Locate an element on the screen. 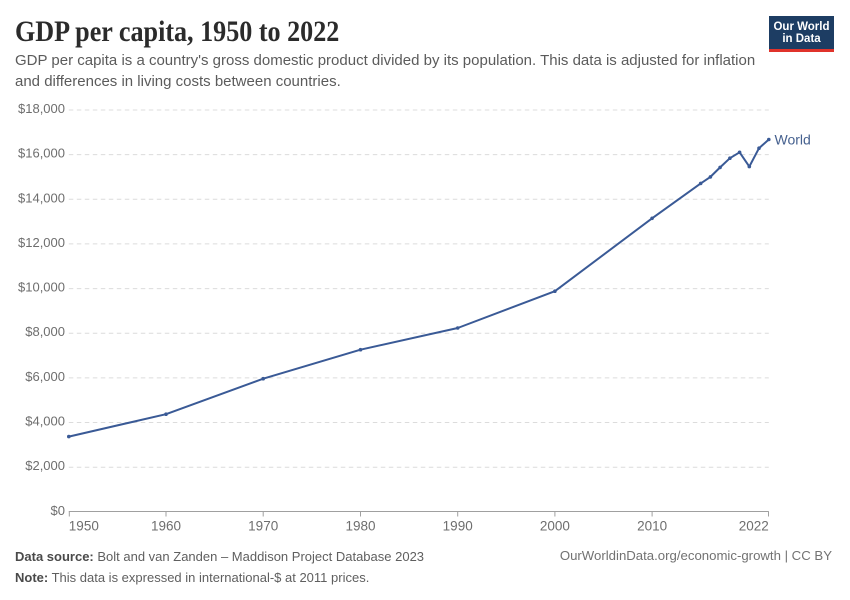  svg-text: 2022 is located at coordinates (754, 526).